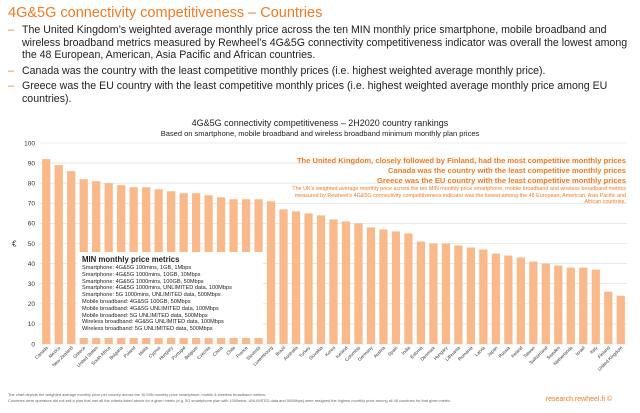 The width and height of the screenshot is (640, 413). Describe the element at coordinates (406, 350) in the screenshot. I see `x-tick-label: India` at that location.